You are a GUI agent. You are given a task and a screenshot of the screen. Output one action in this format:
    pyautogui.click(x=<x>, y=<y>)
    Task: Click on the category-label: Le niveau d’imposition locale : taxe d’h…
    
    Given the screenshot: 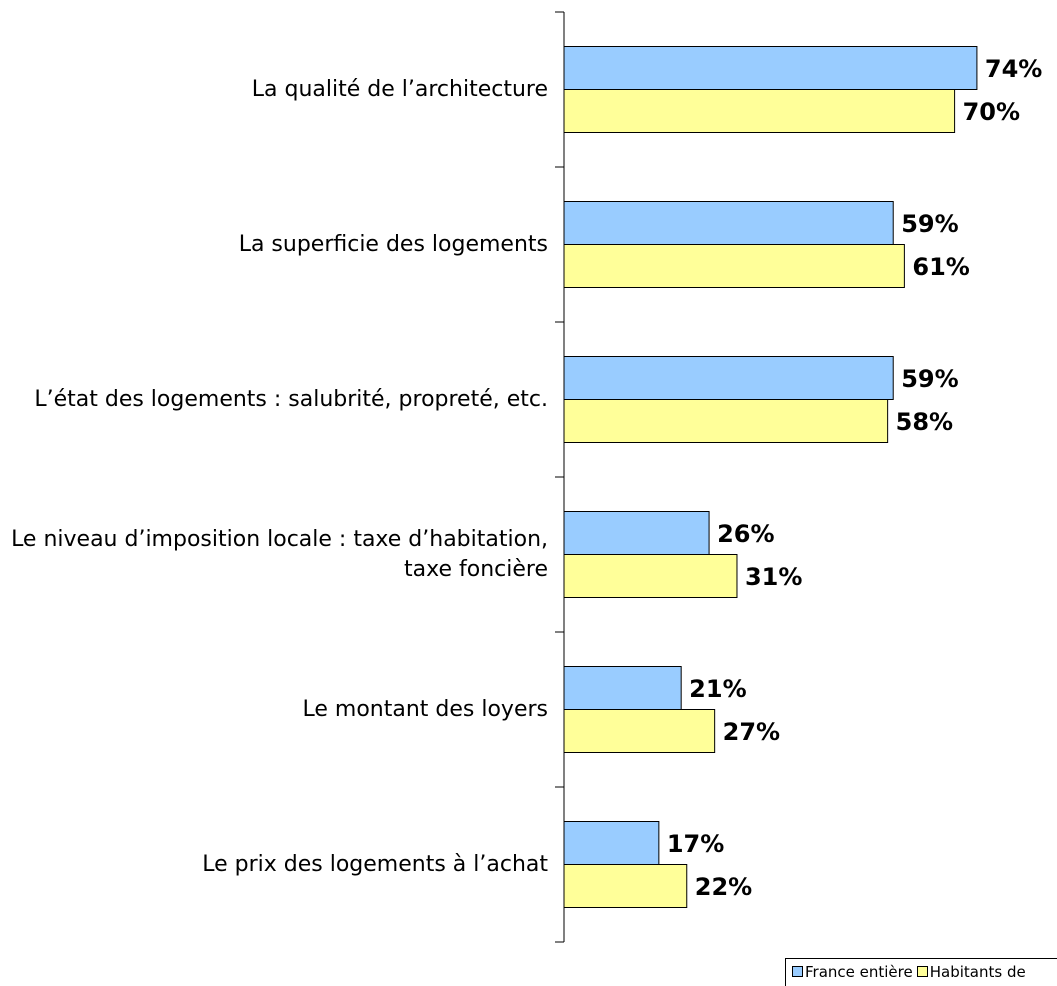 What is the action you would take?
    pyautogui.click(x=279, y=554)
    